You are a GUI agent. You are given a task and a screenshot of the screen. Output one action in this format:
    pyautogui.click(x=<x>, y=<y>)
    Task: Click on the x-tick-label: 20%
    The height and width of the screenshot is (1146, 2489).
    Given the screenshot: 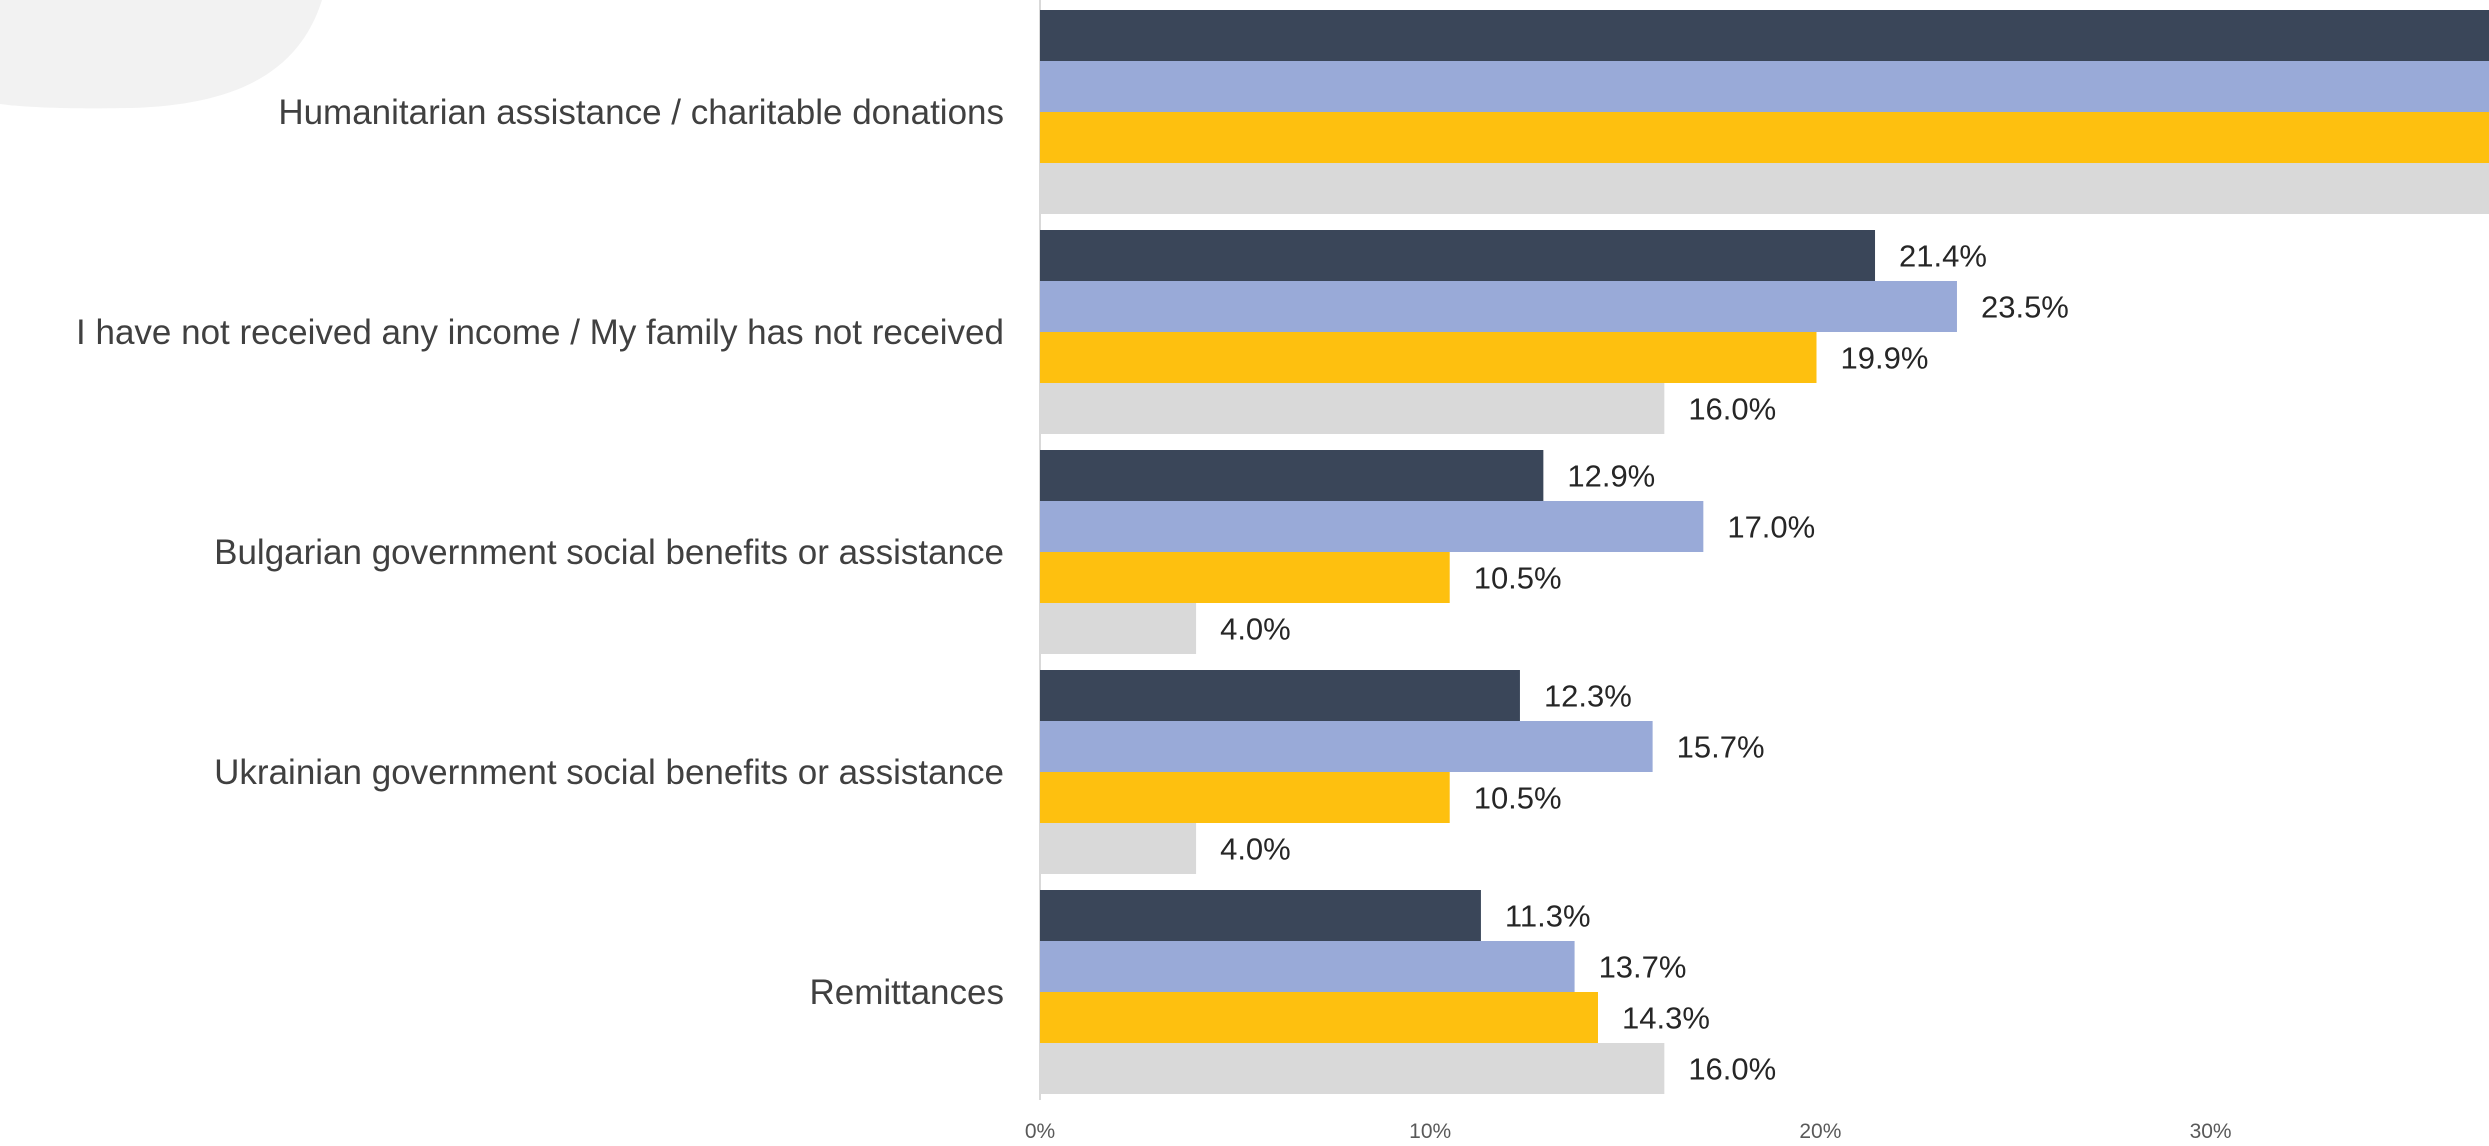 What is the action you would take?
    pyautogui.click(x=1820, y=1130)
    